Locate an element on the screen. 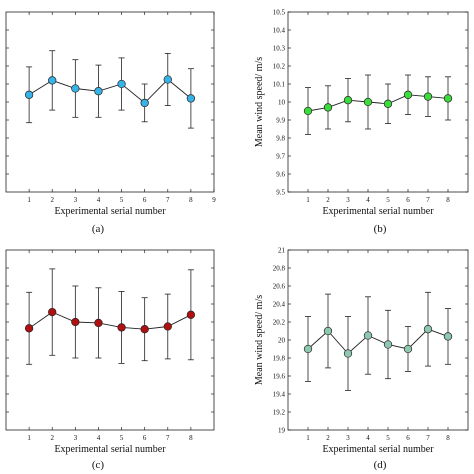 The height and width of the screenshot is (474, 474). y-tick-label: 19.8 is located at coordinates (279, 359).